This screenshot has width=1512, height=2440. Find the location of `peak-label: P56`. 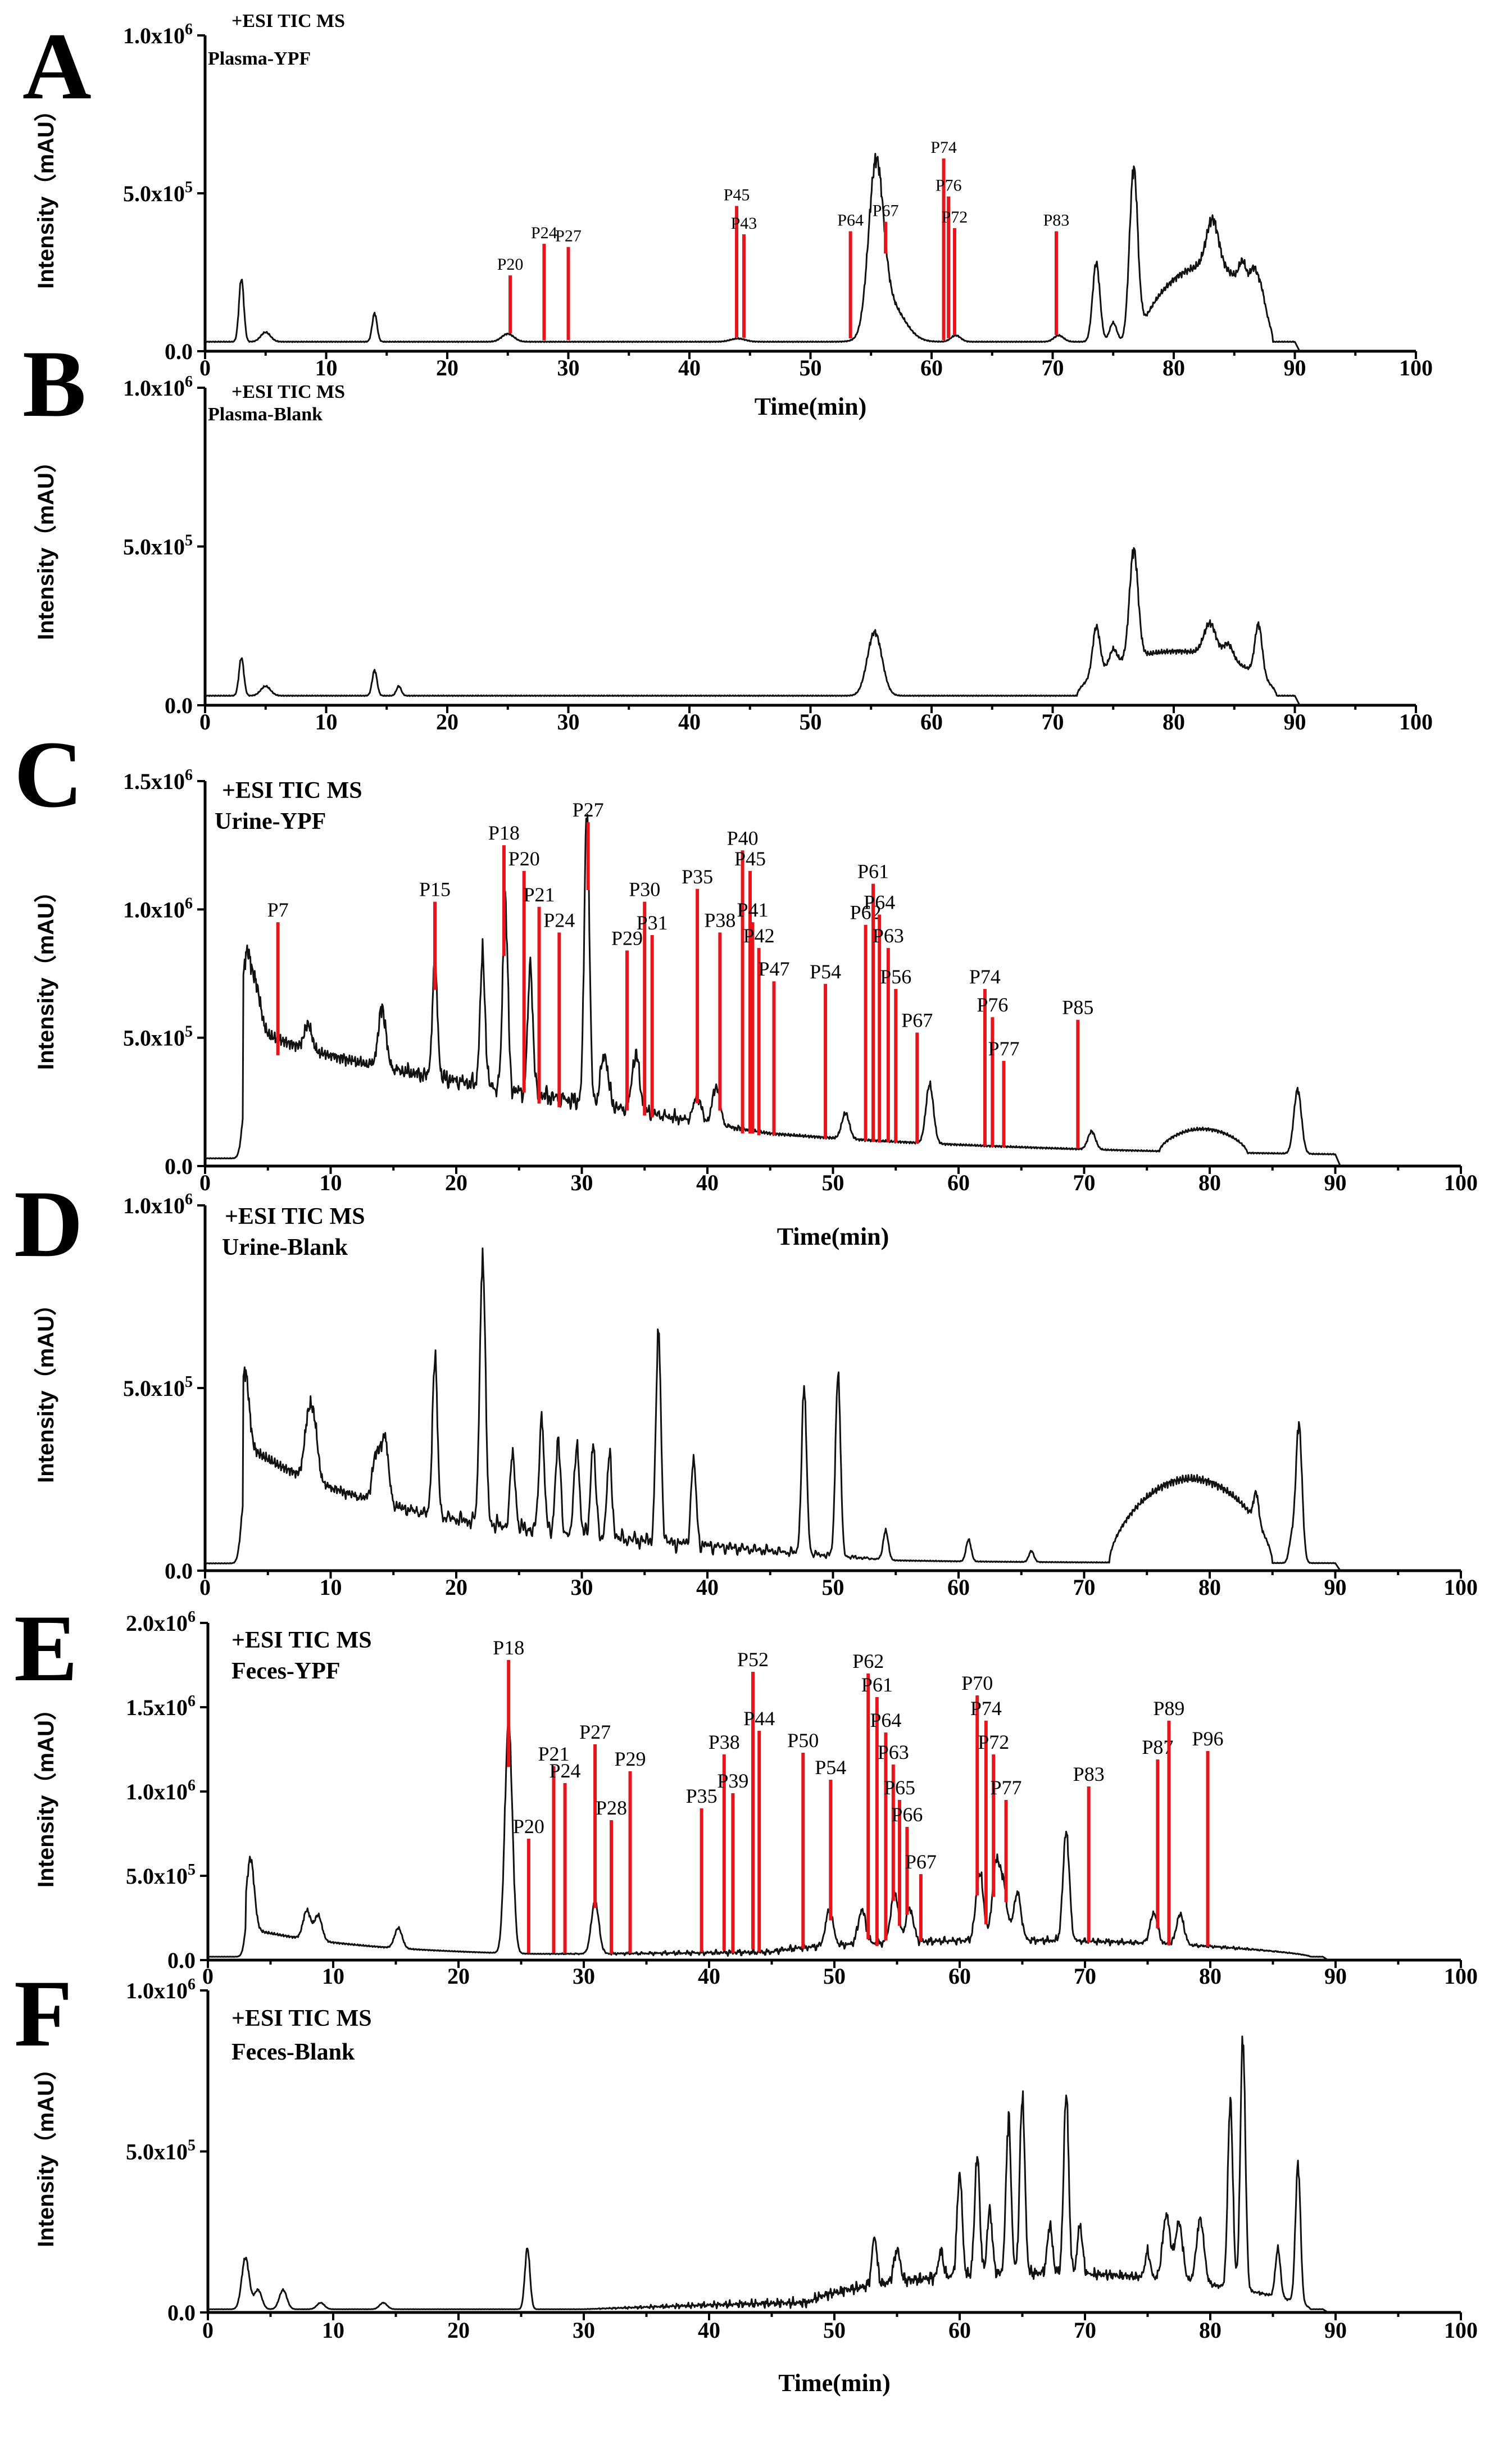

peak-label: P56 is located at coordinates (895, 976).